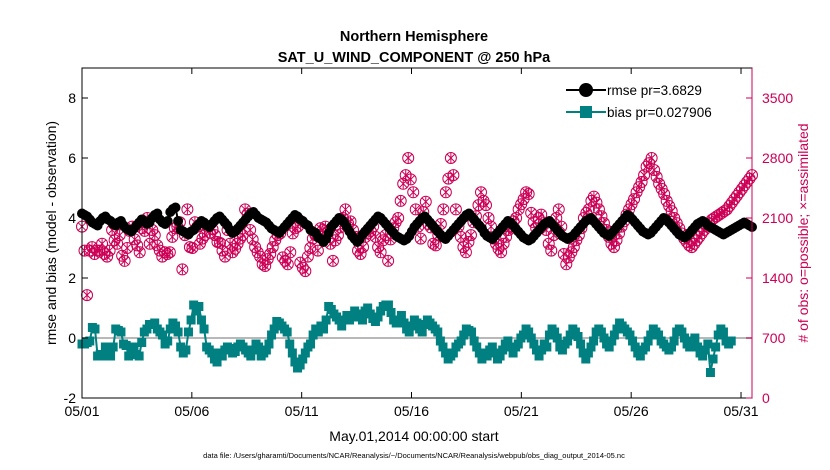 Image resolution: width=830 pixels, height=470 pixels. What do you see at coordinates (302, 411) in the screenshot?
I see `x-tick-label: 05/11` at bounding box center [302, 411].